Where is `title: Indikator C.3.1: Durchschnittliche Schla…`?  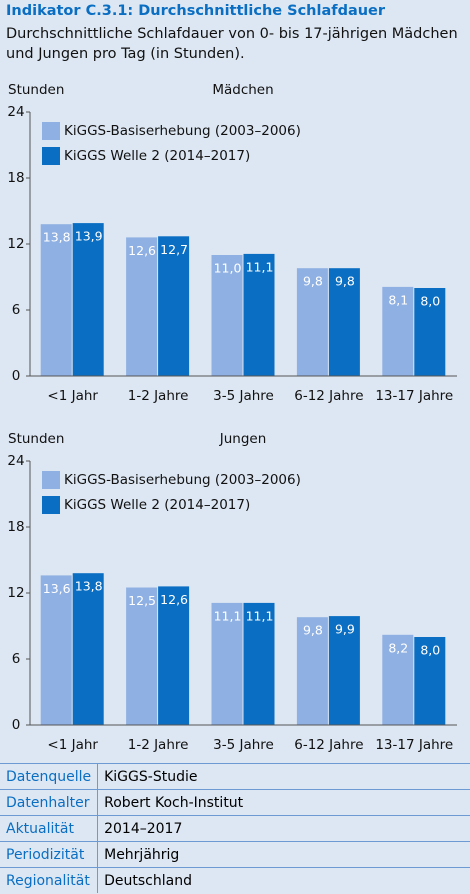 title: Indikator C.3.1: Durchschnittliche Schla… is located at coordinates (196, 11).